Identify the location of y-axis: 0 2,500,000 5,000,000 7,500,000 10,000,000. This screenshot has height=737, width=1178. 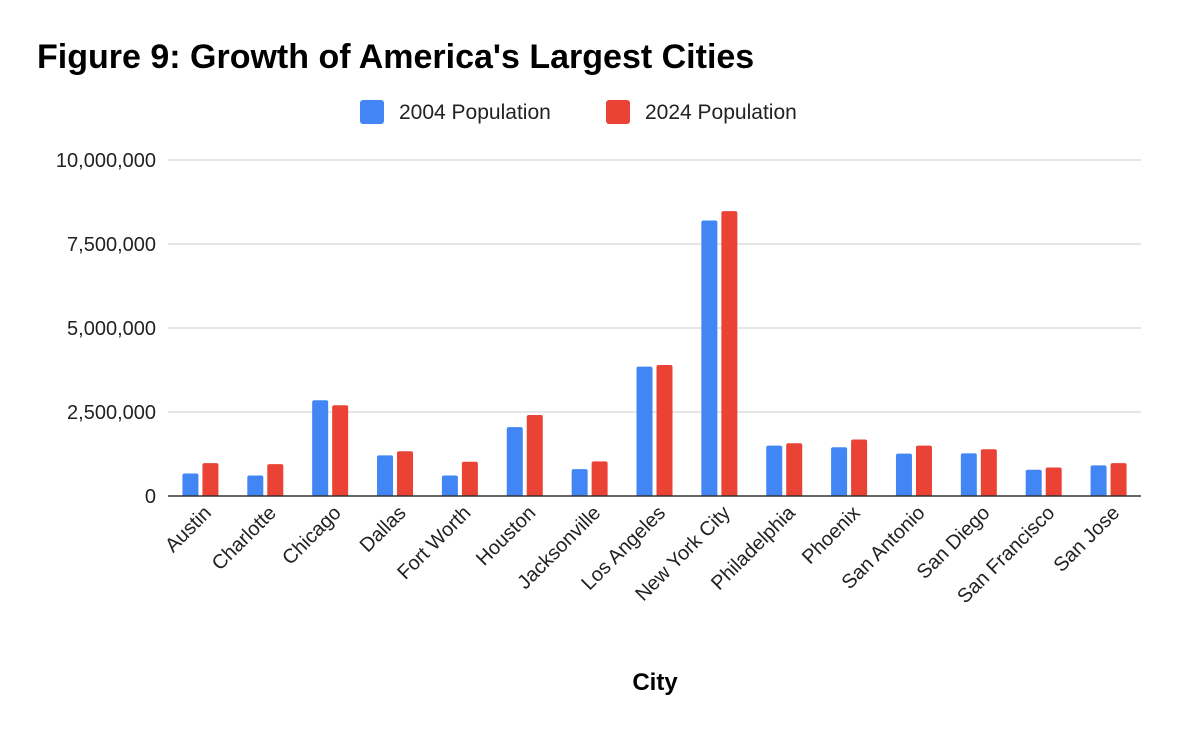
(106, 329).